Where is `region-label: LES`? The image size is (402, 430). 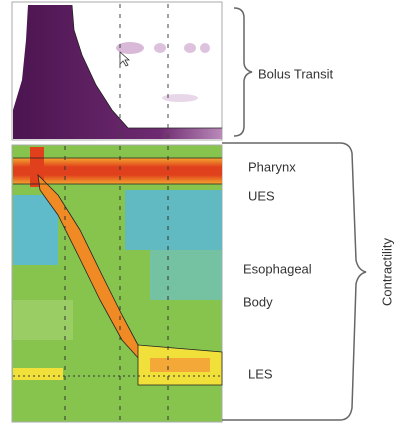 region-label: LES is located at coordinates (260, 373).